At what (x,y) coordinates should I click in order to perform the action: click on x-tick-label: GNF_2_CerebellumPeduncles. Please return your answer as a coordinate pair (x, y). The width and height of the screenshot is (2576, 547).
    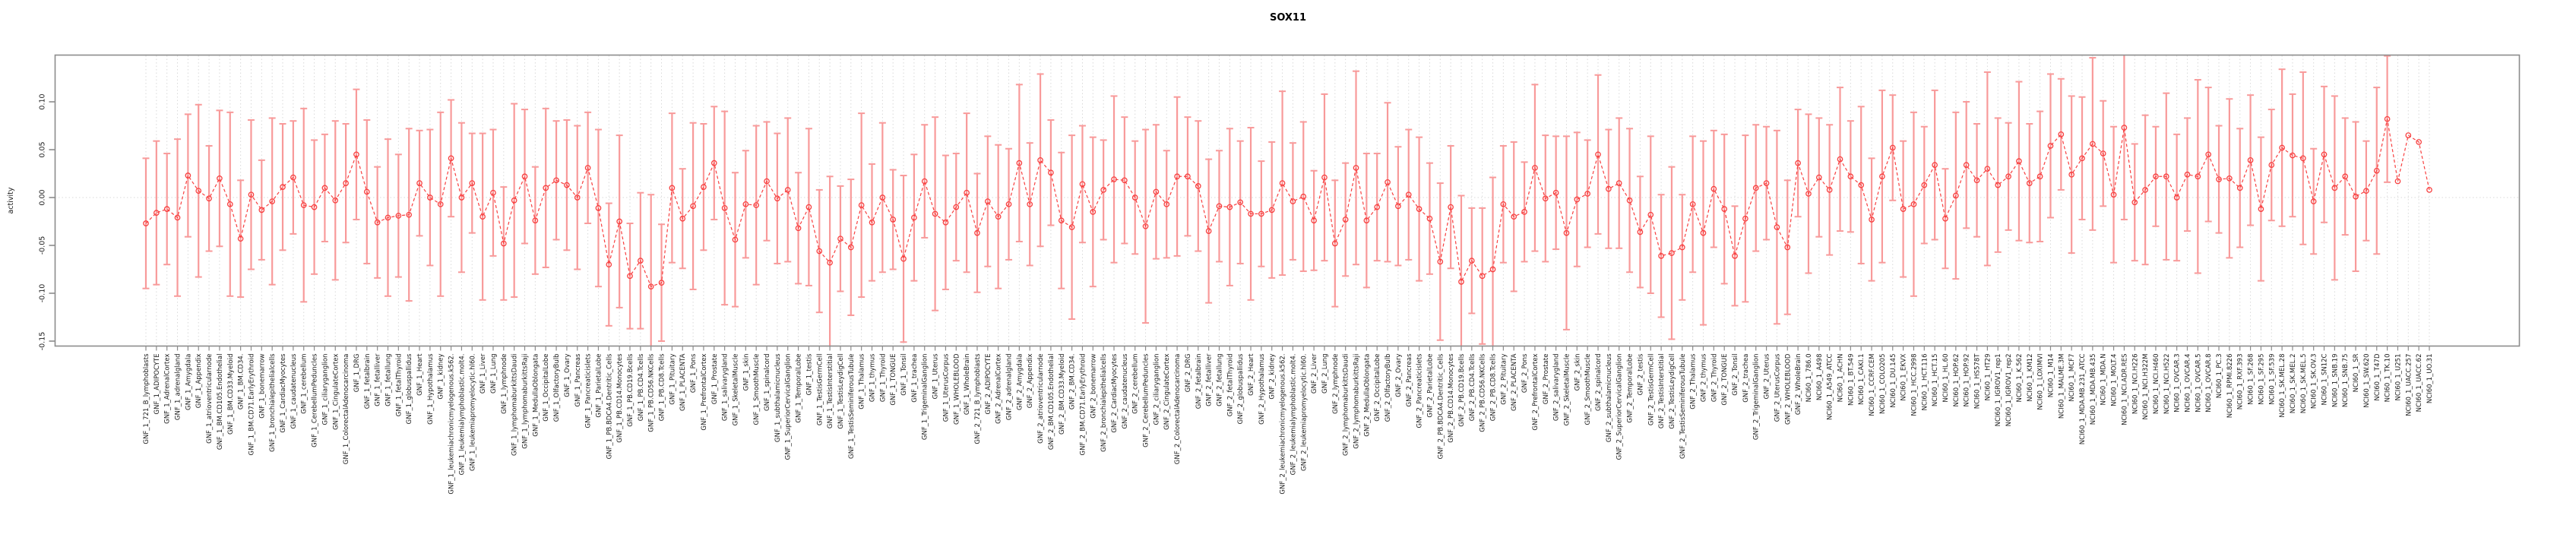
    Looking at the image, I should click on (1146, 400).